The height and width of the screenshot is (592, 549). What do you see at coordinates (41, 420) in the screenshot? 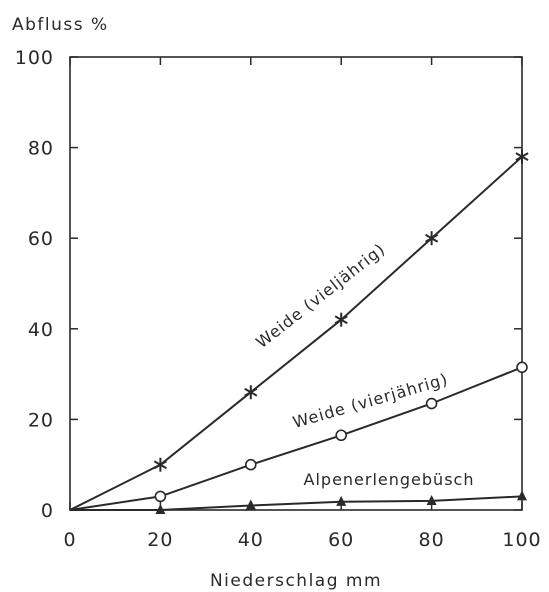
I see `y-tick-label: 20` at bounding box center [41, 420].